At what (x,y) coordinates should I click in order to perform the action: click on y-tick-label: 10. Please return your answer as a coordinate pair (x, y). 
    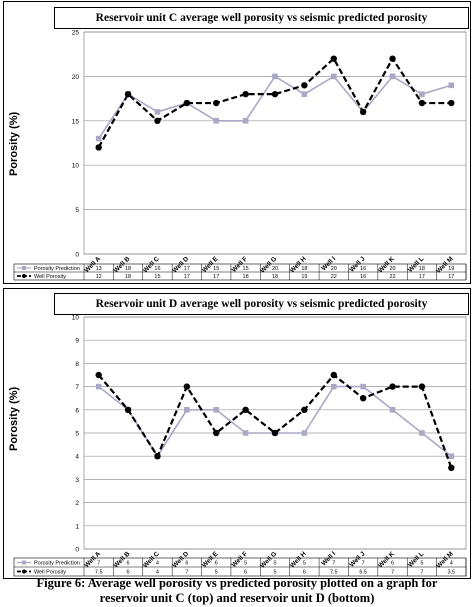
    Looking at the image, I should click on (76, 318).